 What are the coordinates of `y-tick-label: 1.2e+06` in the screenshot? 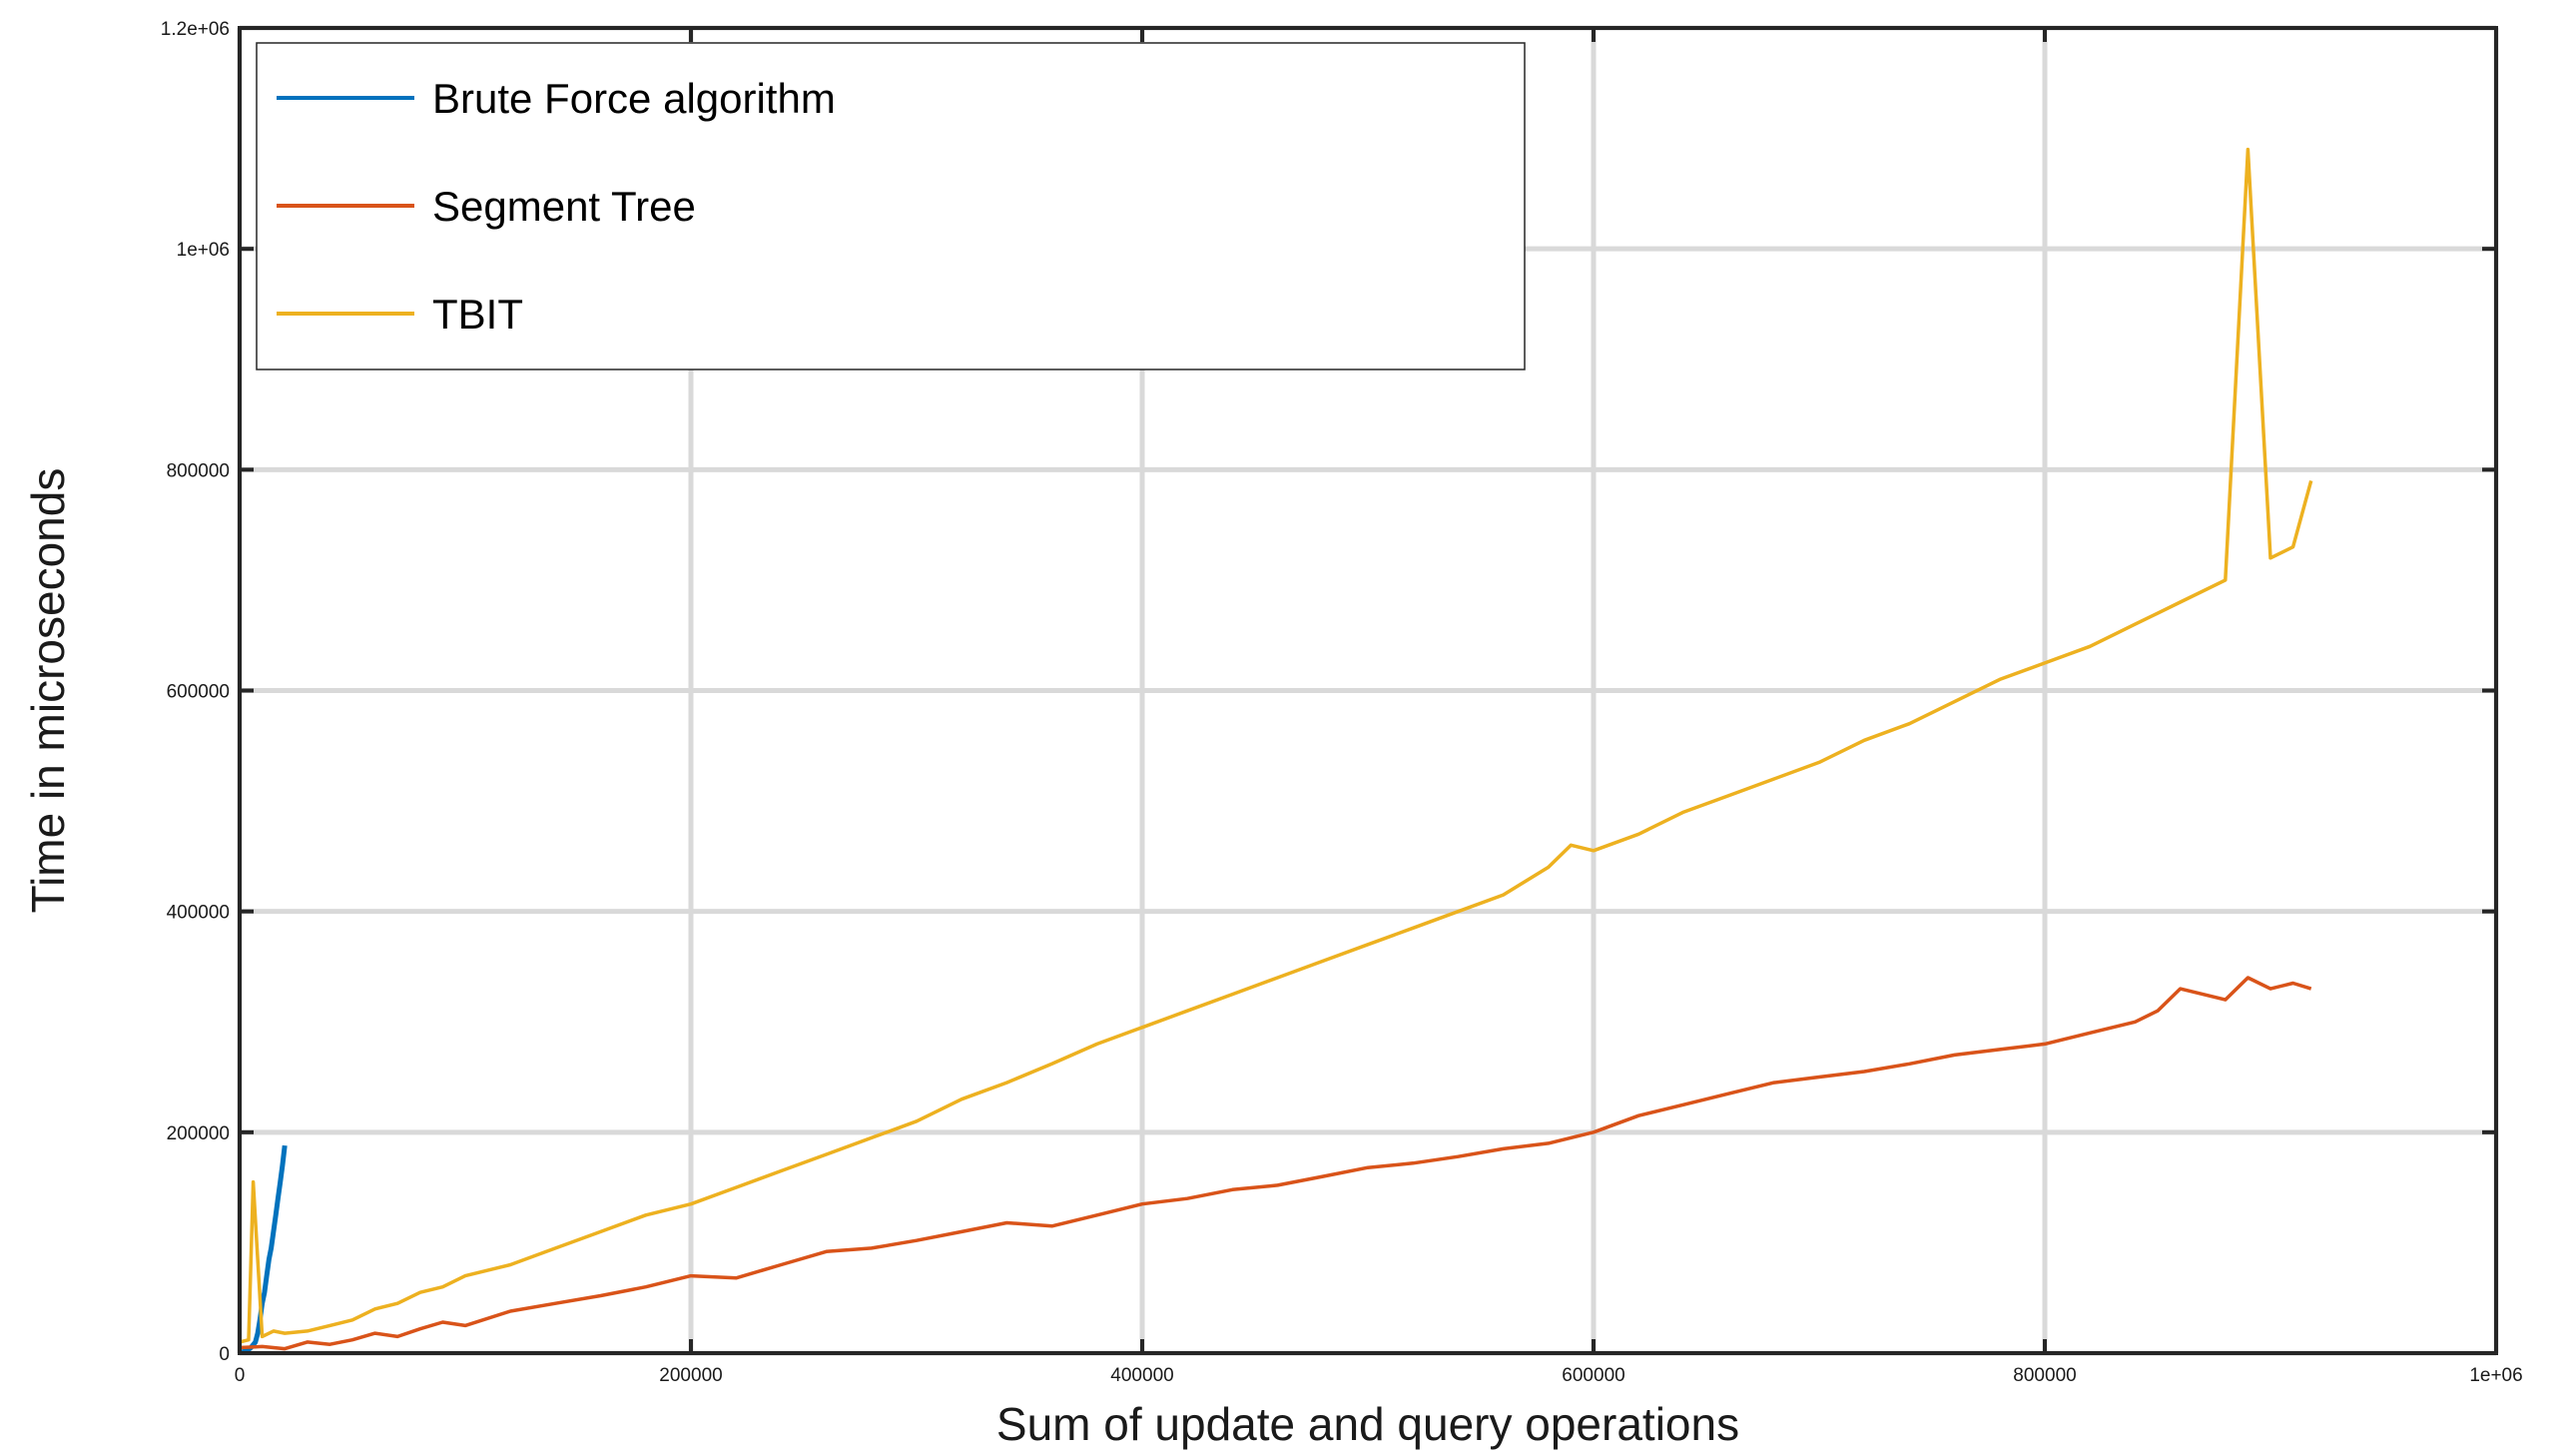 It's located at (195, 29).